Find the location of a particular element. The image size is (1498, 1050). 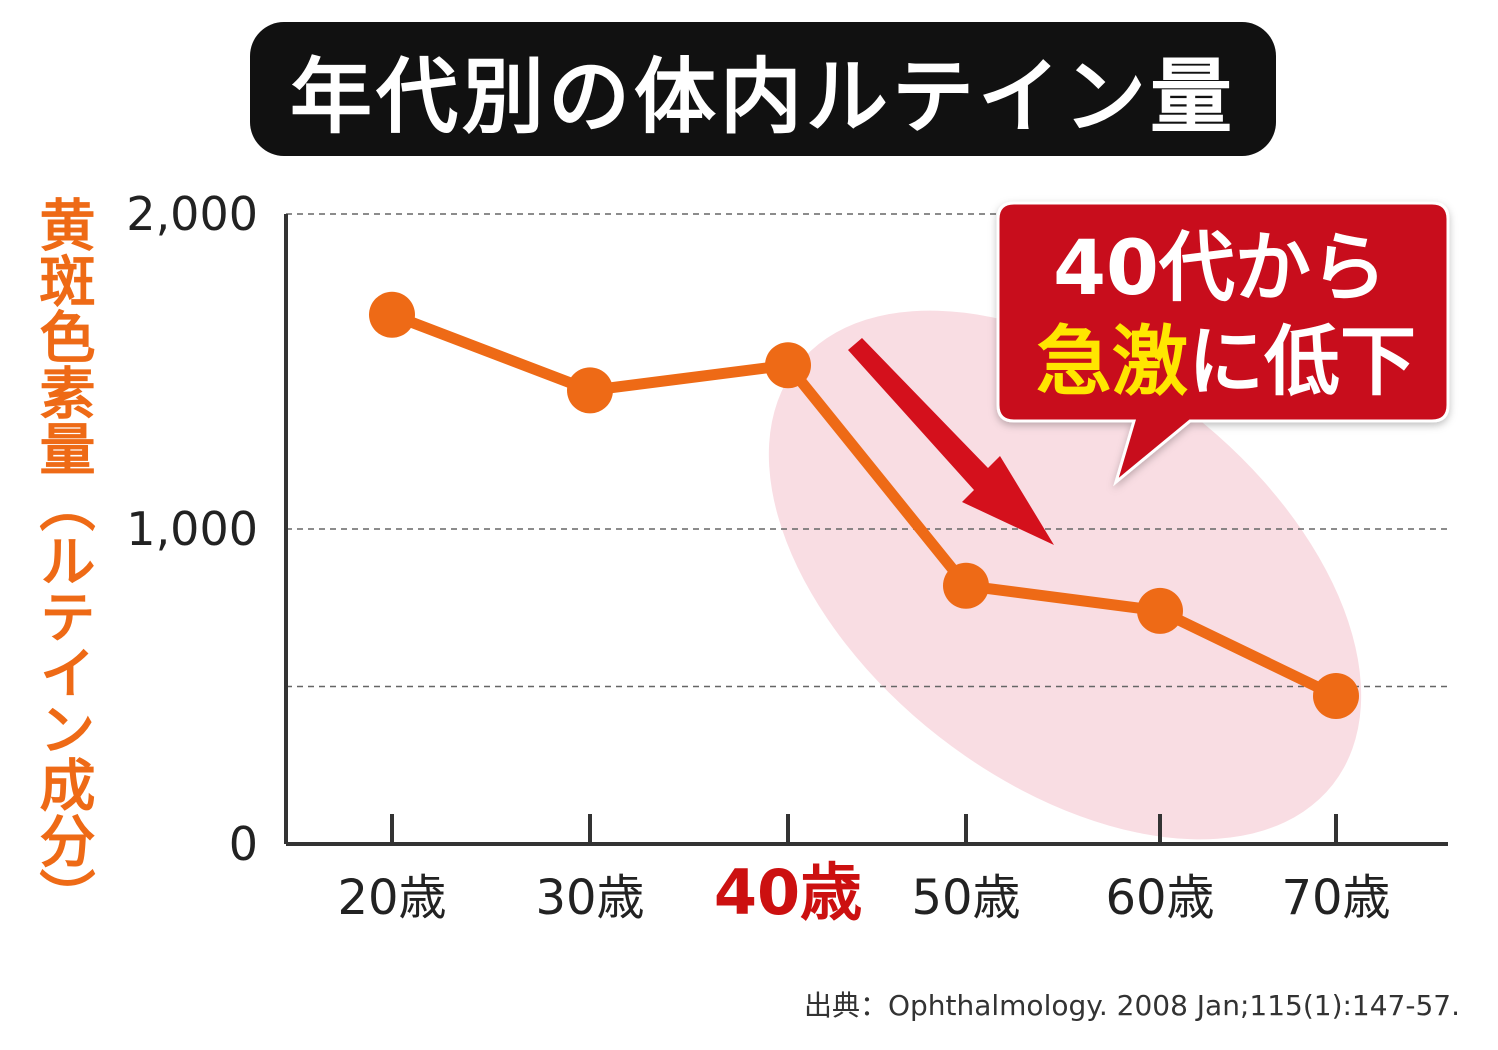

callout-shape is located at coordinates (1223, 344).